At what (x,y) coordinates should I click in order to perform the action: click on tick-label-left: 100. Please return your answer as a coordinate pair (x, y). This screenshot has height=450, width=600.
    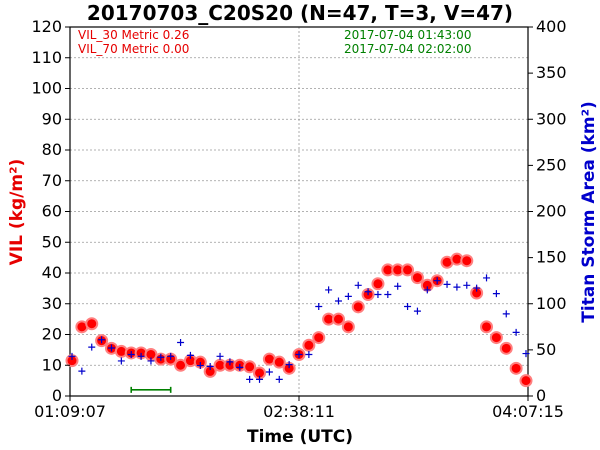
    Looking at the image, I should click on (46, 88).